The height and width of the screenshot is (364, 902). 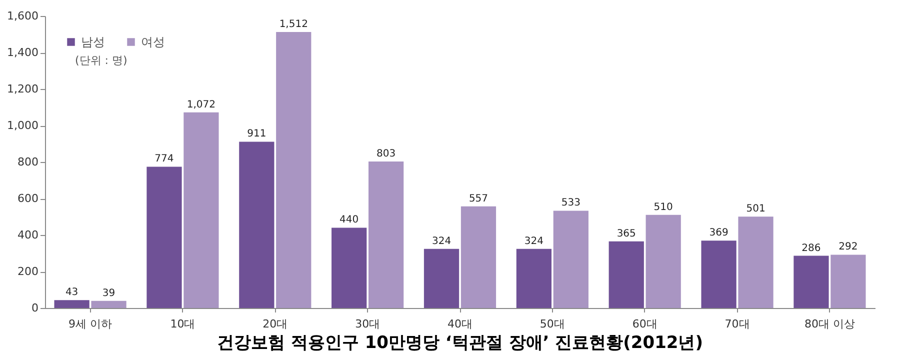 What do you see at coordinates (460, 324) in the screenshot?
I see `x-tick-label: 40대` at bounding box center [460, 324].